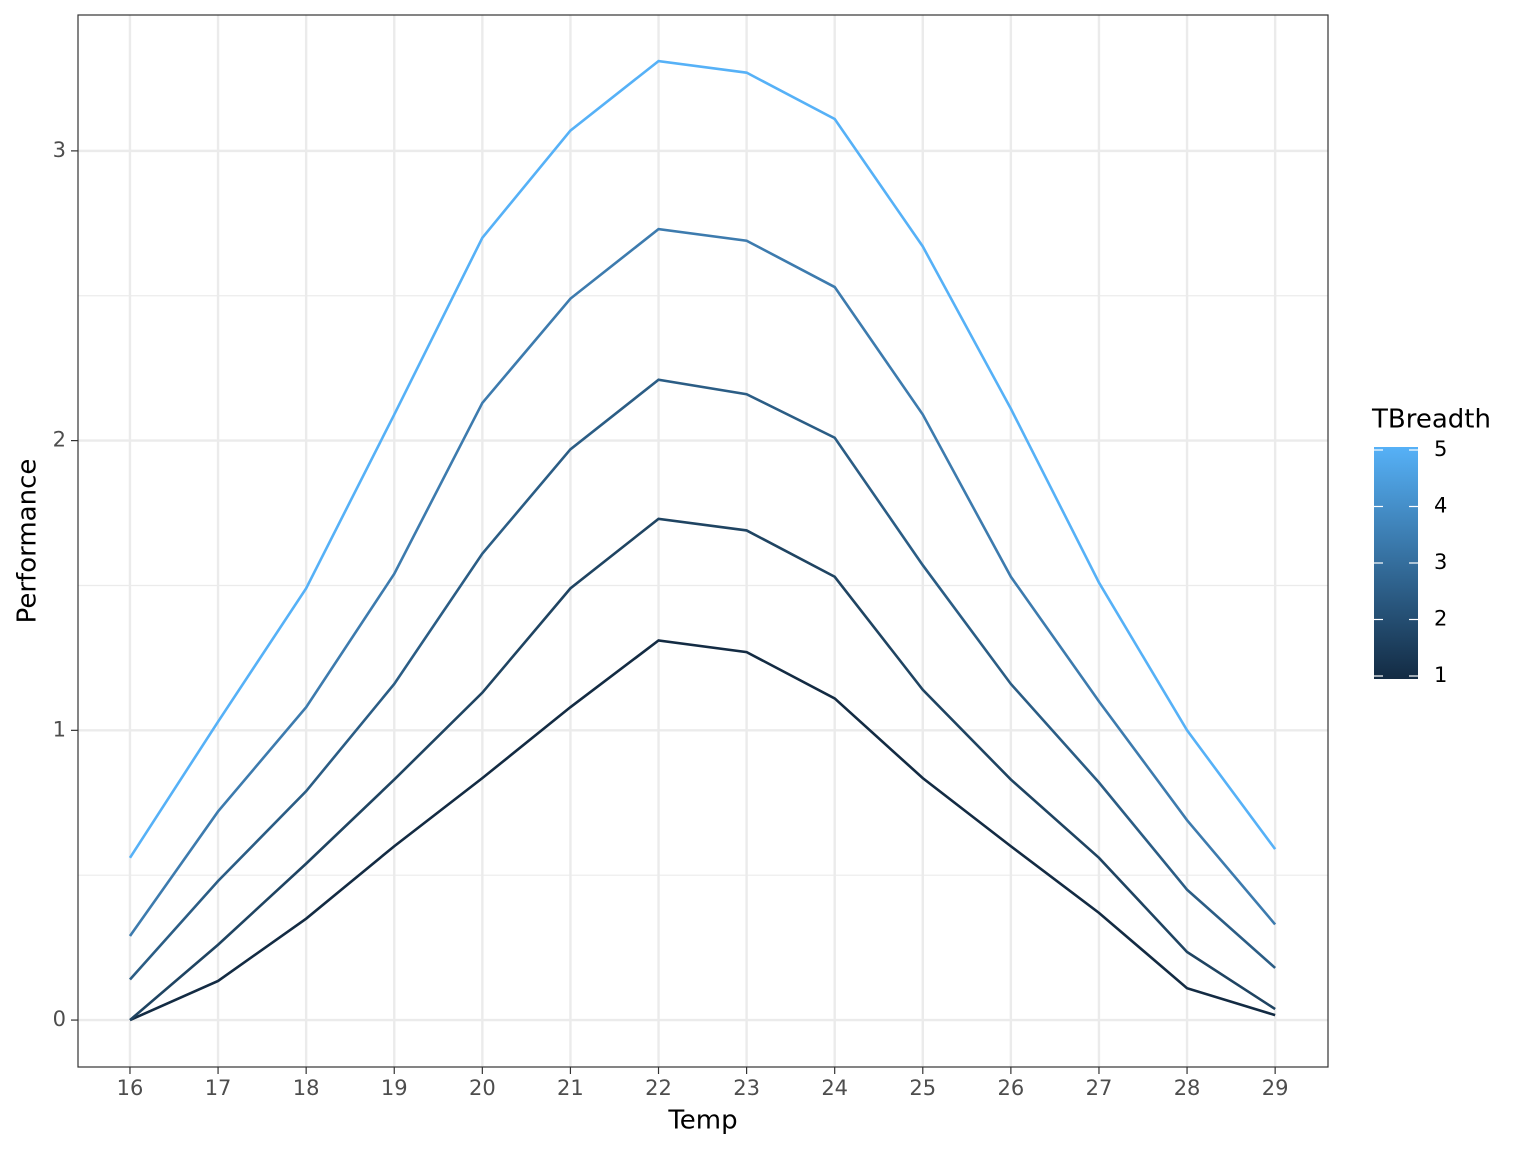 The height and width of the screenshot is (1152, 1536). I want to click on legend-title: TBreadth, so click(1431, 420).